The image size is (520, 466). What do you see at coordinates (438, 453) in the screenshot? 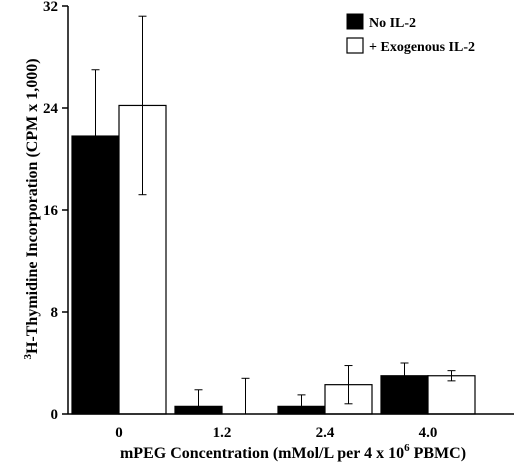
I see `x-axis-label-tail: PBMC)` at bounding box center [438, 453].